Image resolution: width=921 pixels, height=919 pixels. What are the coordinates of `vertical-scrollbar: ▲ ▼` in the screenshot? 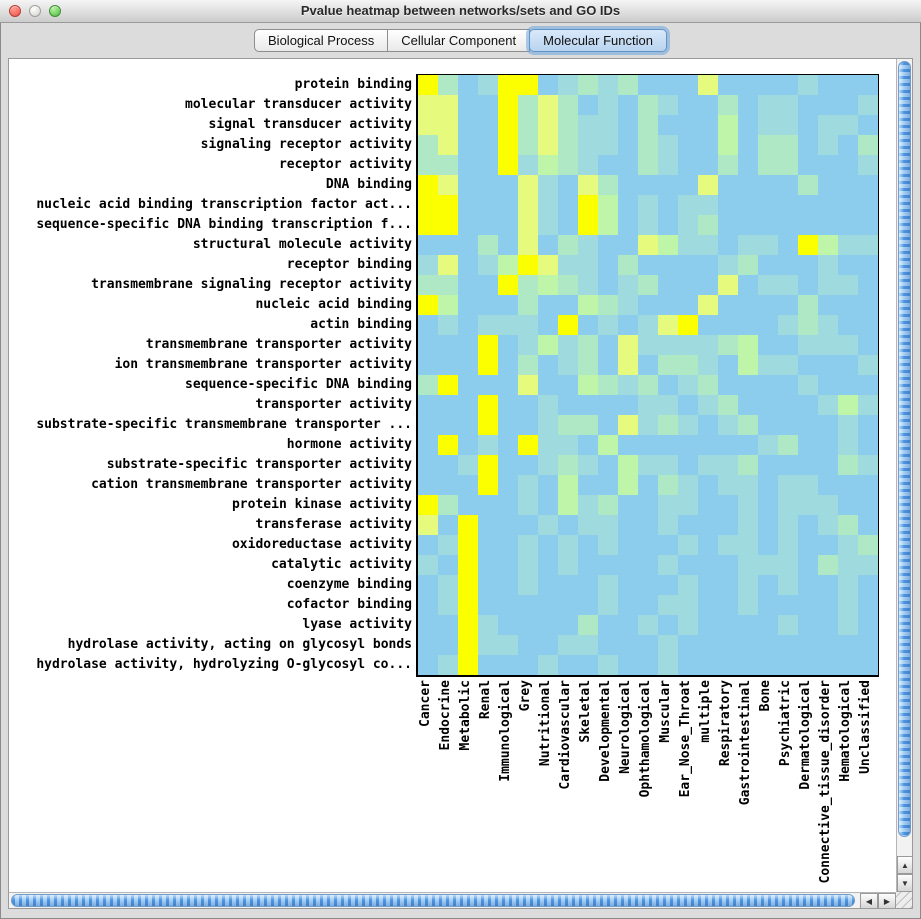 It's located at (904, 475).